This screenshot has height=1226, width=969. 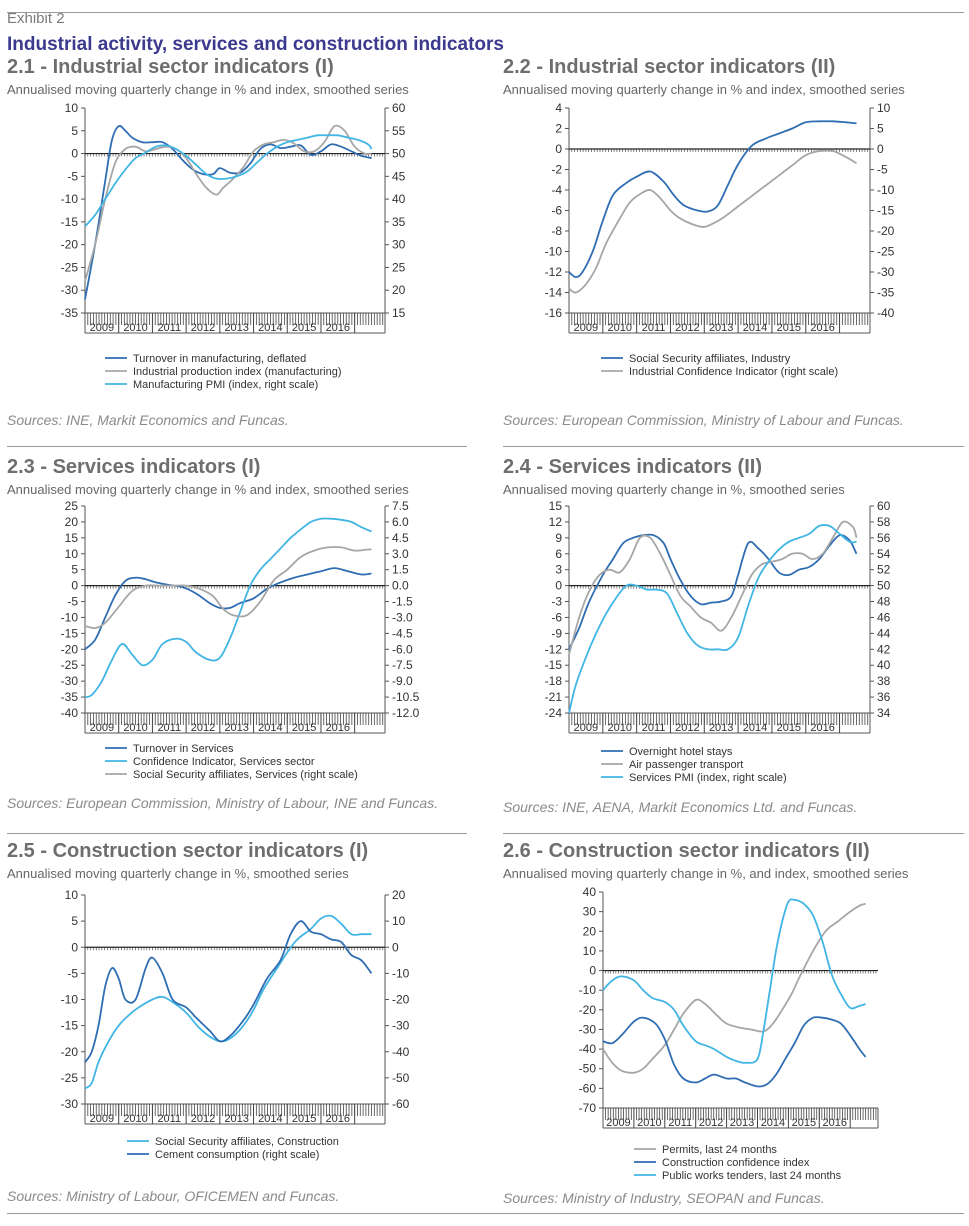 What do you see at coordinates (752, 1176) in the screenshot?
I see `legend-label: Public works tenders, last 24 months` at bounding box center [752, 1176].